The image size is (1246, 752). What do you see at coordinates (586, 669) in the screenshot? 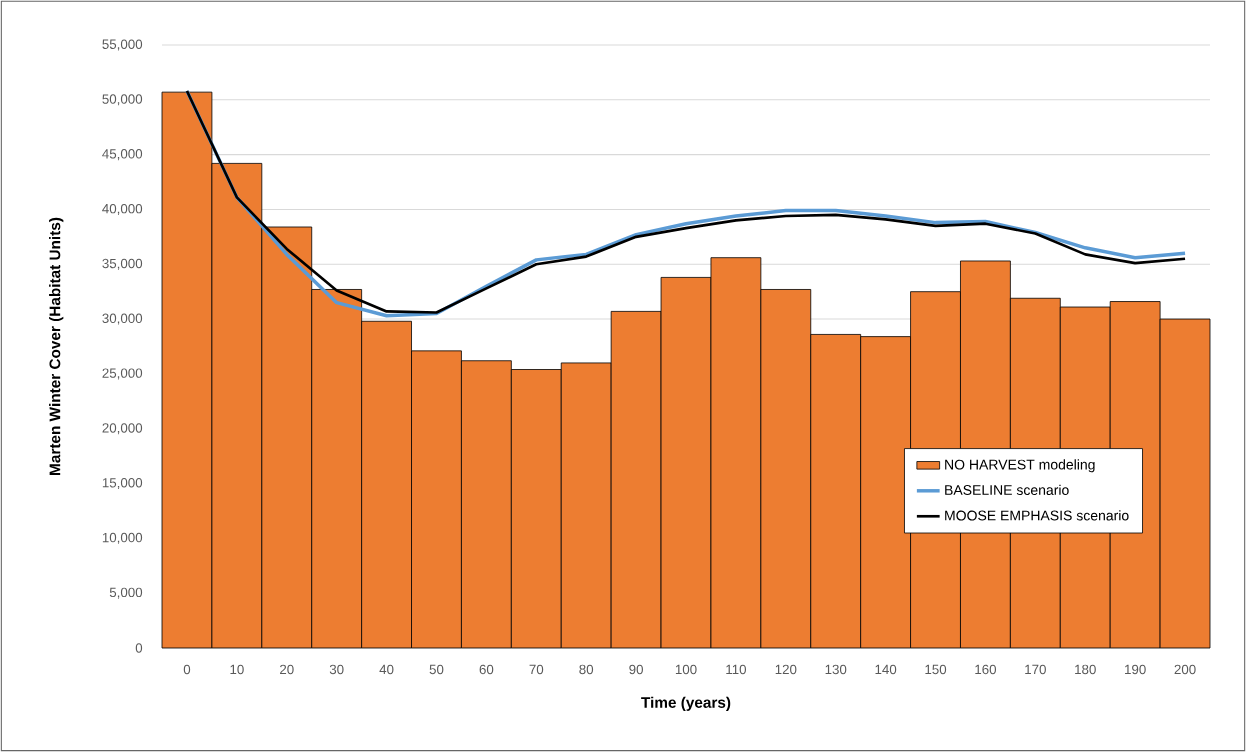
I see `x-tick-label: 80` at bounding box center [586, 669].